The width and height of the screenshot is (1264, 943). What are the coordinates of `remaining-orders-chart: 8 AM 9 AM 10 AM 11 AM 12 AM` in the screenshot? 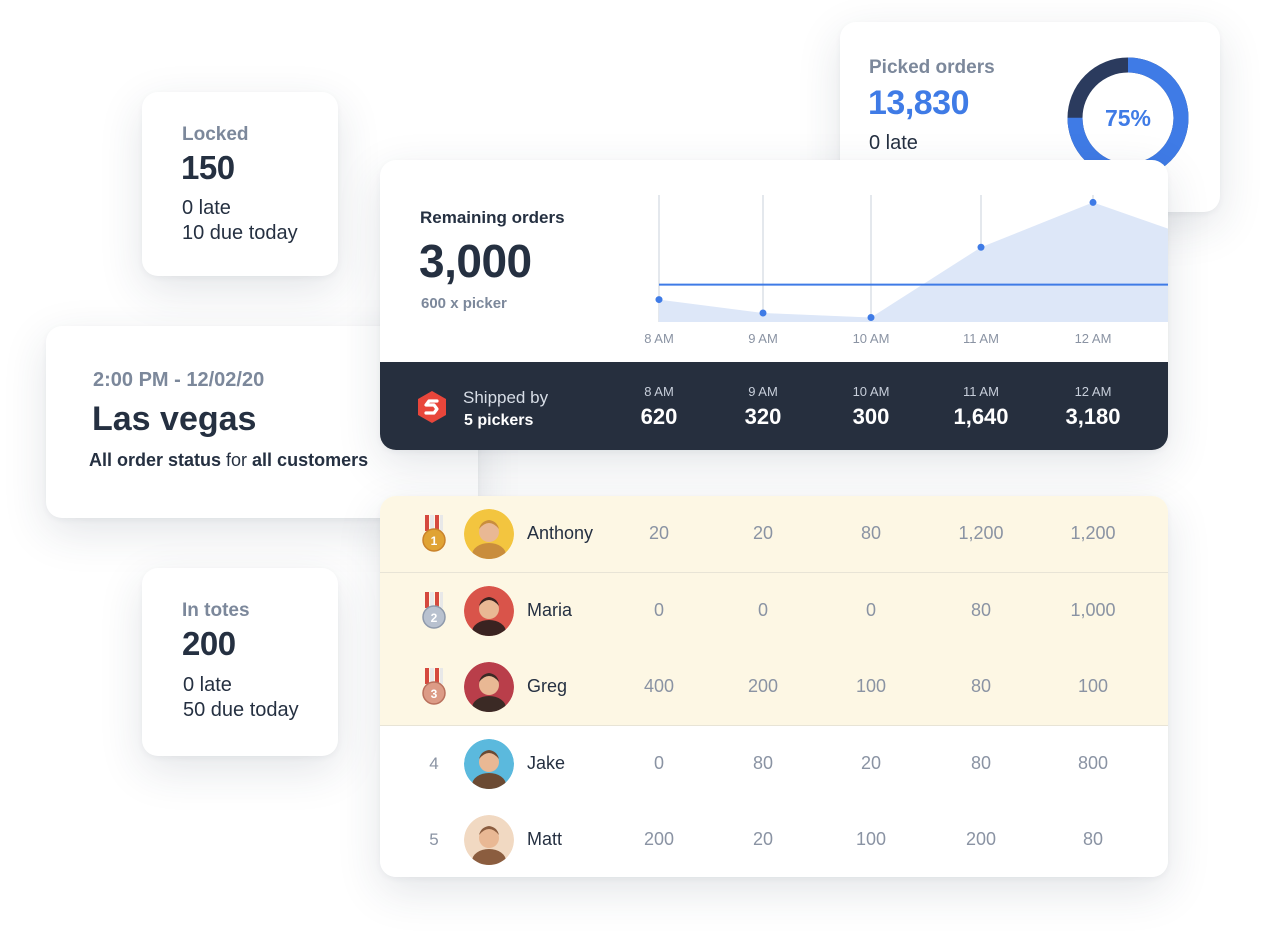 It's located at (906, 270).